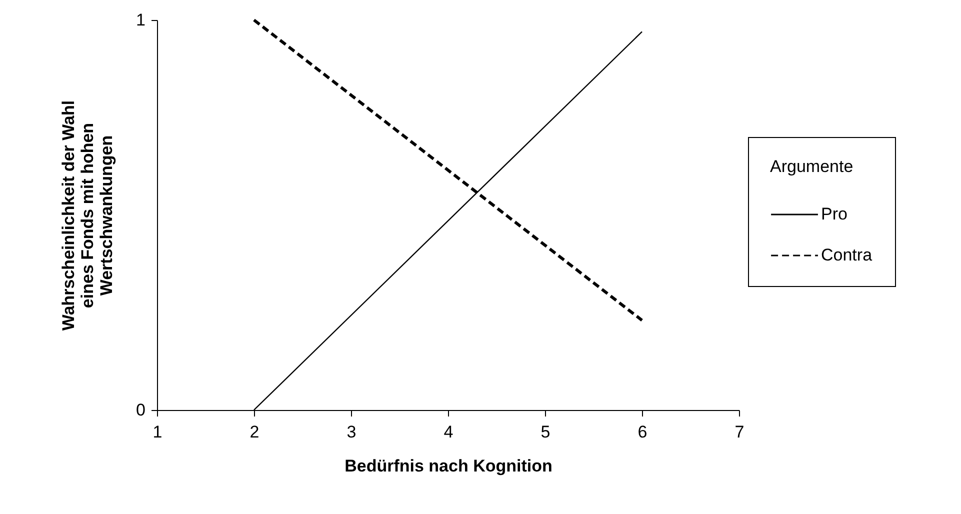 This screenshot has width=961, height=514. What do you see at coordinates (449, 432) in the screenshot?
I see `x-tick-label: 4` at bounding box center [449, 432].